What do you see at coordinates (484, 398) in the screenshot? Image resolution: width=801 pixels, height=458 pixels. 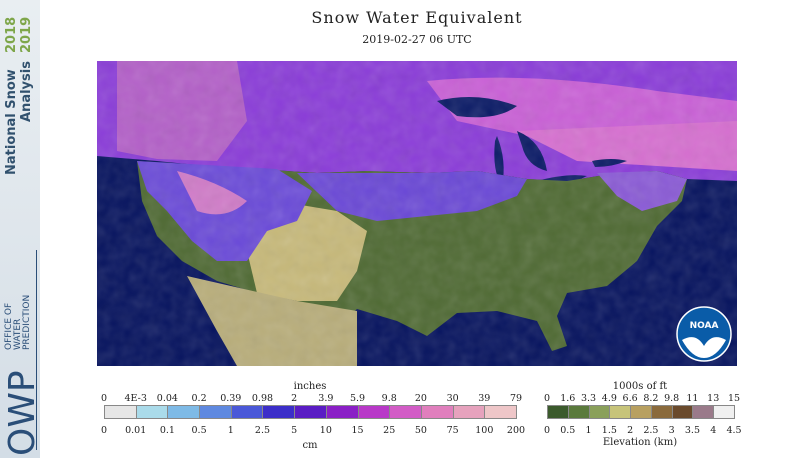 I see `swe-top-label: 39` at bounding box center [484, 398].